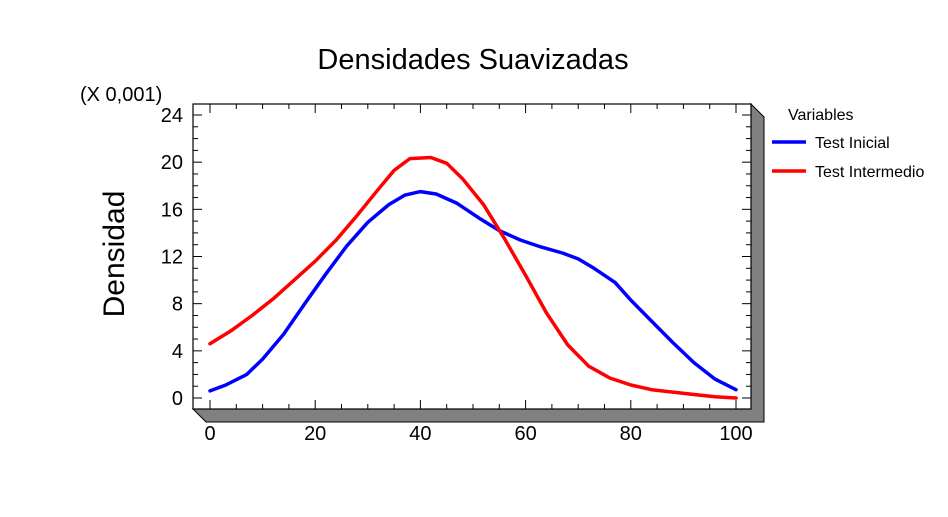 This screenshot has width=948, height=517. I want to click on legend-entry-label: Test Intermedio, so click(869, 172).